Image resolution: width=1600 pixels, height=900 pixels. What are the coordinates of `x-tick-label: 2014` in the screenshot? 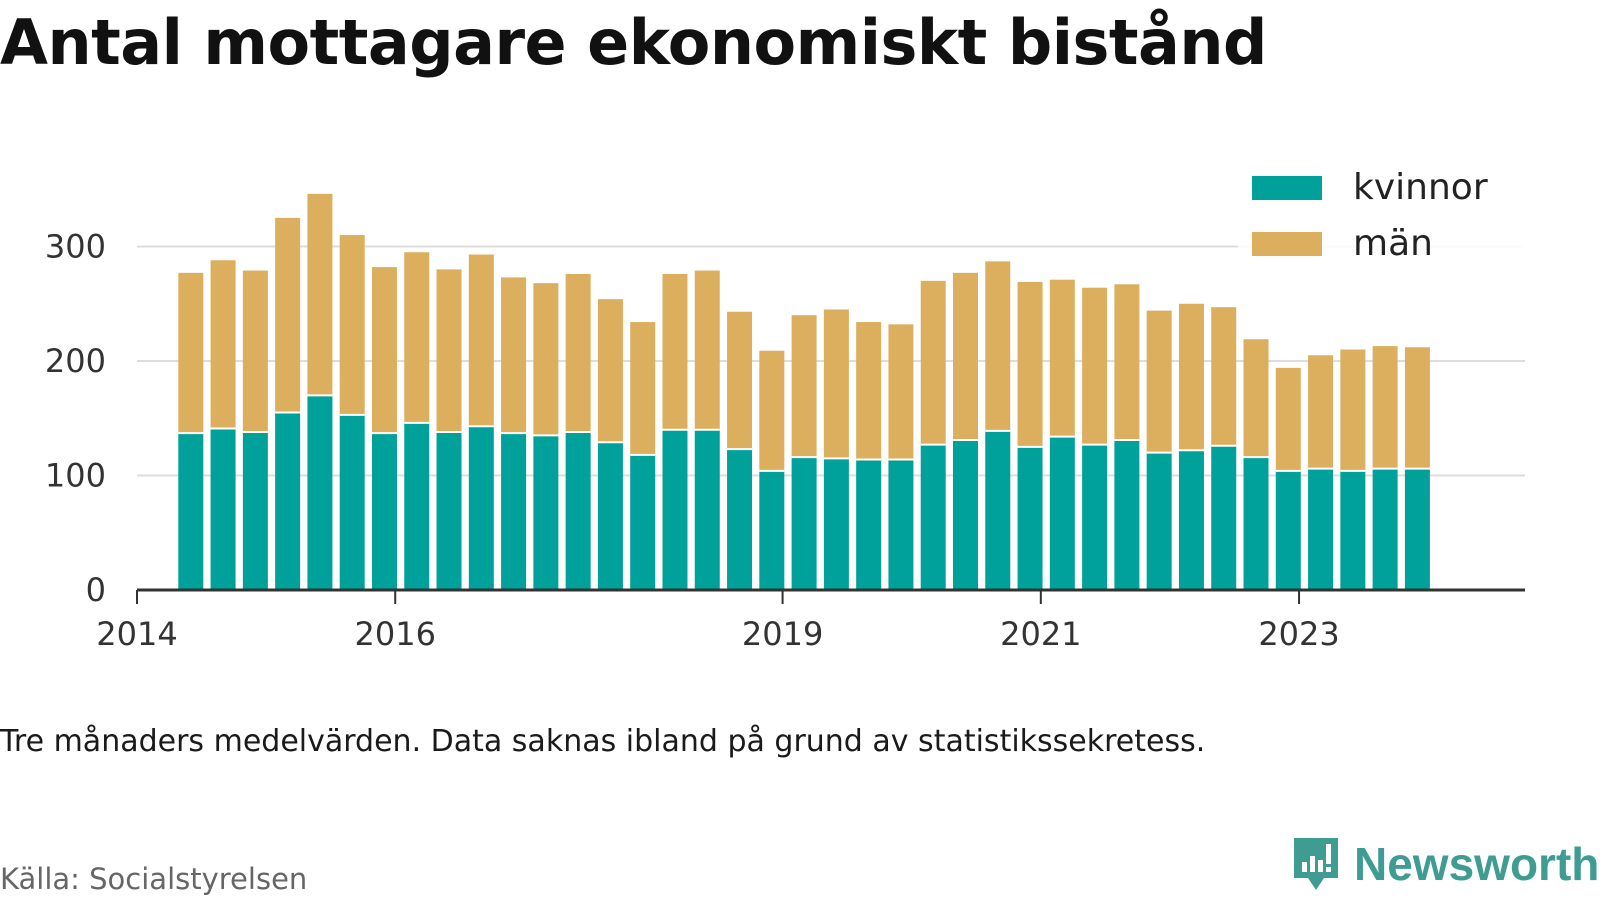 It's located at (136, 634).